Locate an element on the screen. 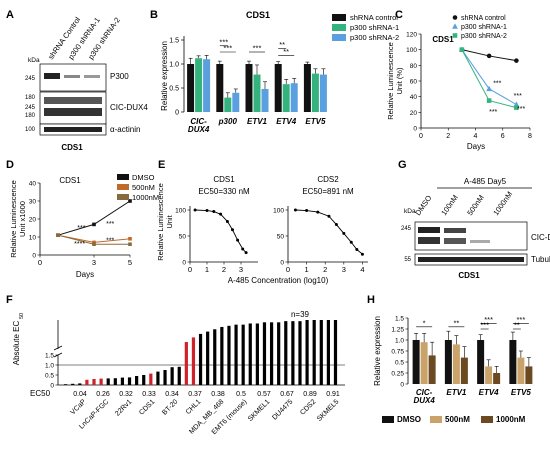 This screenshot has height=451, width=550. ec50-value: 0.32 is located at coordinates (126, 394).